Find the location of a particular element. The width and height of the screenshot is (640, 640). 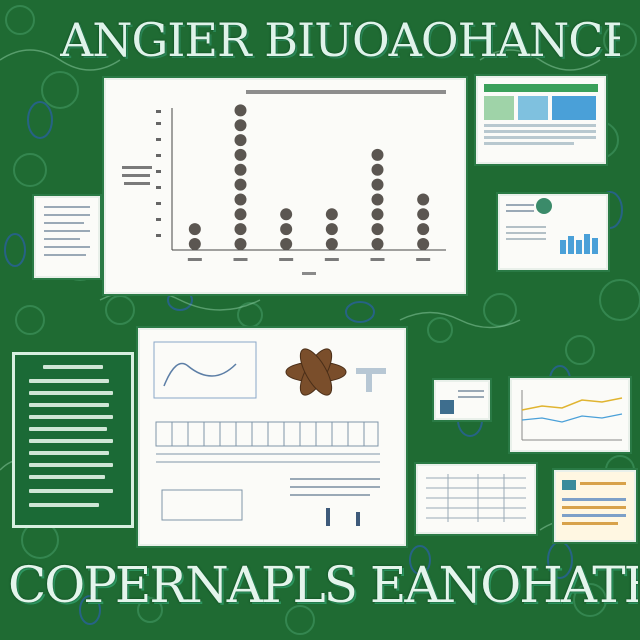

dot-bar-chart is located at coordinates (284, 182).